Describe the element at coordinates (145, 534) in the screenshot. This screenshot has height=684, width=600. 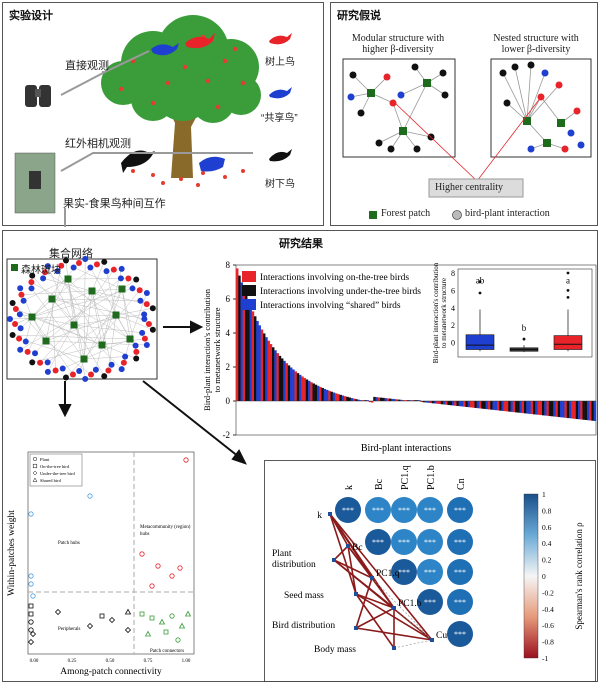
I see `region-meta-hubs: hubs` at that location.